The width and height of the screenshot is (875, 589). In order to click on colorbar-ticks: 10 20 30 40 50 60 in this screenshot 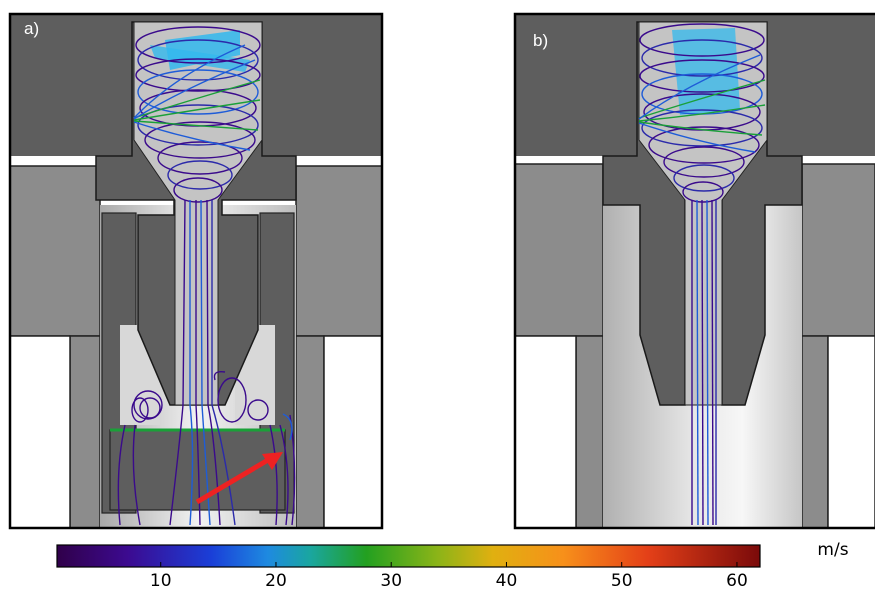, I will do `click(449, 575)`.